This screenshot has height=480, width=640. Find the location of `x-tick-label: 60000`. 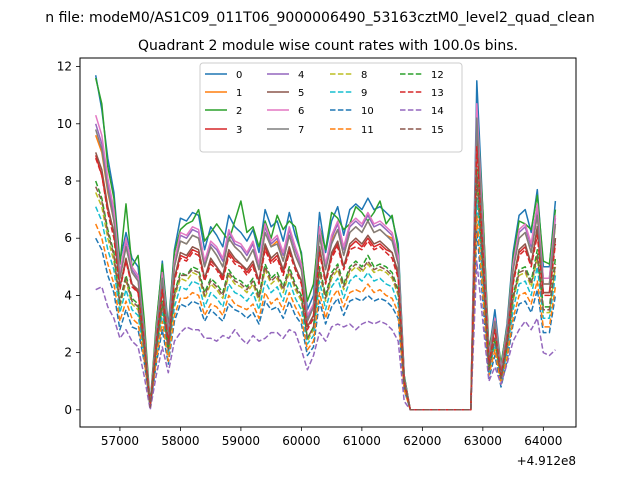

x-tick-label: 60000 is located at coordinates (301, 441).